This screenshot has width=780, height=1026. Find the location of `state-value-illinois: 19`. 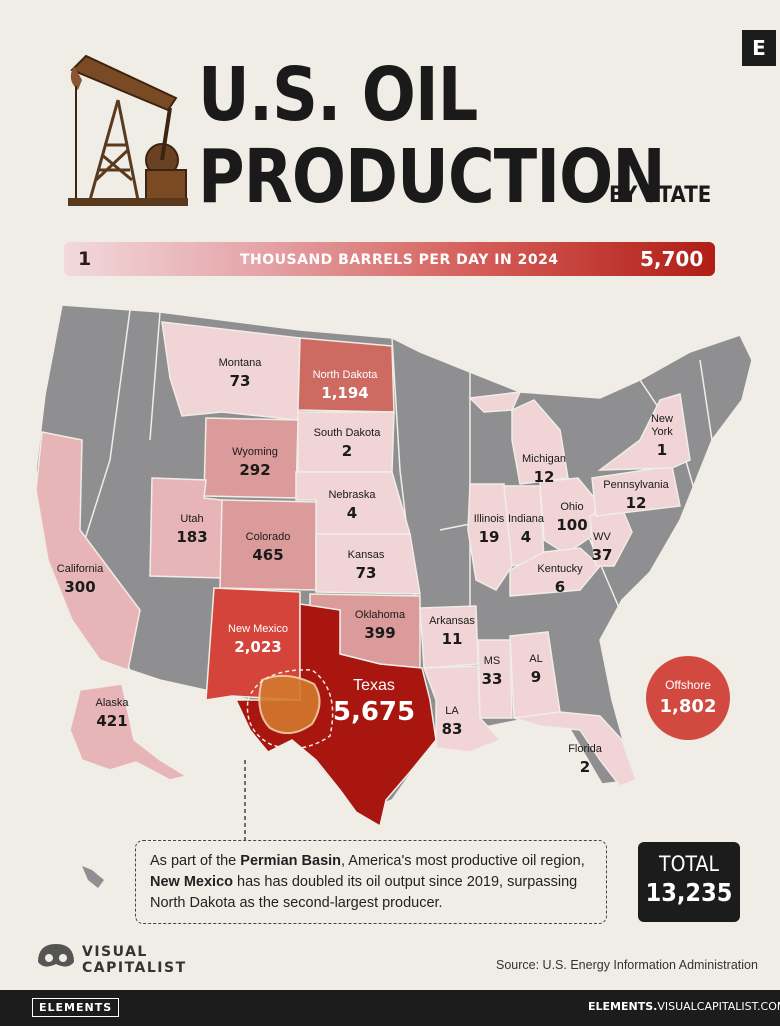

state-value-illinois: 19 is located at coordinates (489, 537).